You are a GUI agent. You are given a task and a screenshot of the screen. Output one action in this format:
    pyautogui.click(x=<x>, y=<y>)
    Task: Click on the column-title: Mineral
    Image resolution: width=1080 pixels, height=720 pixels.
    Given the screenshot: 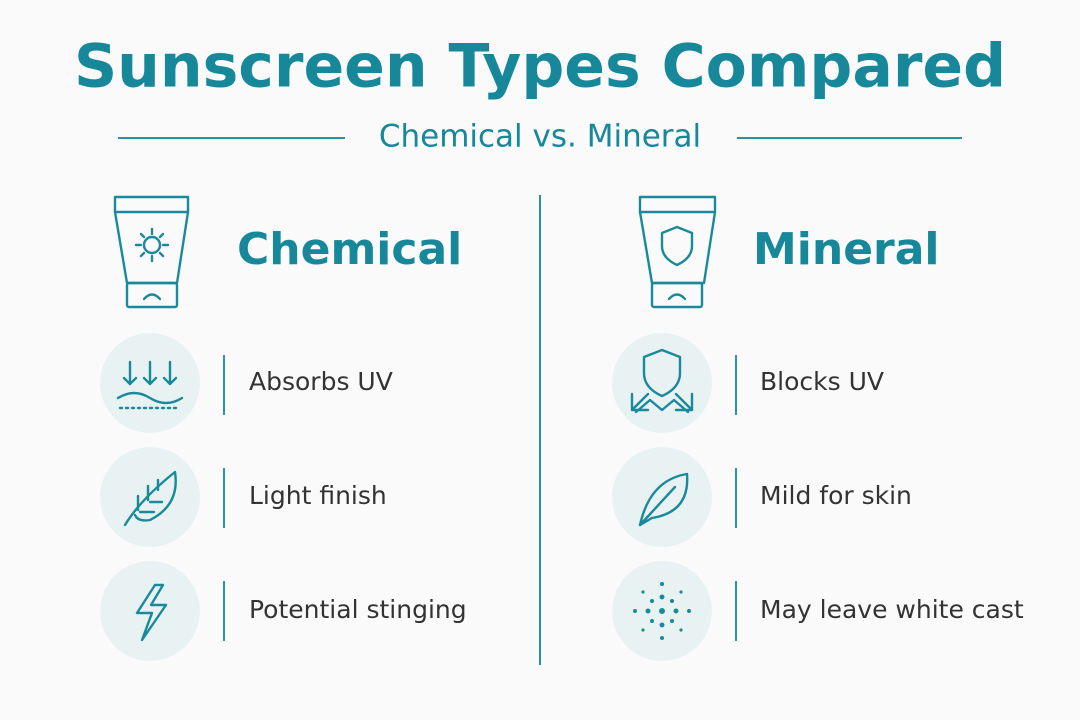 What is the action you would take?
    pyautogui.click(x=846, y=249)
    